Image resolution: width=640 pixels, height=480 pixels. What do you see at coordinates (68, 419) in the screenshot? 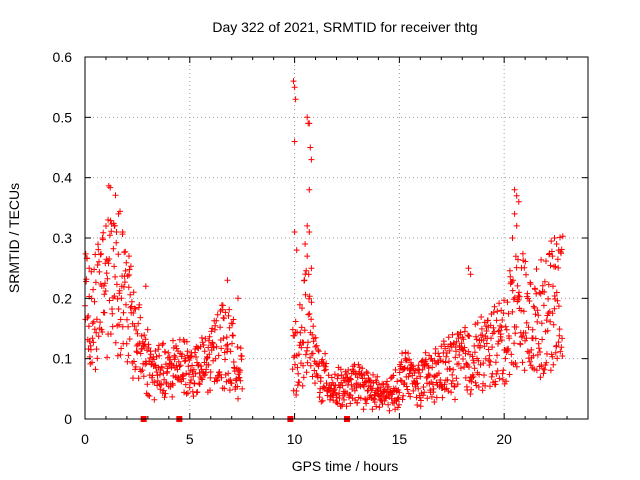
I see `y-tick-label: 0` at bounding box center [68, 419].